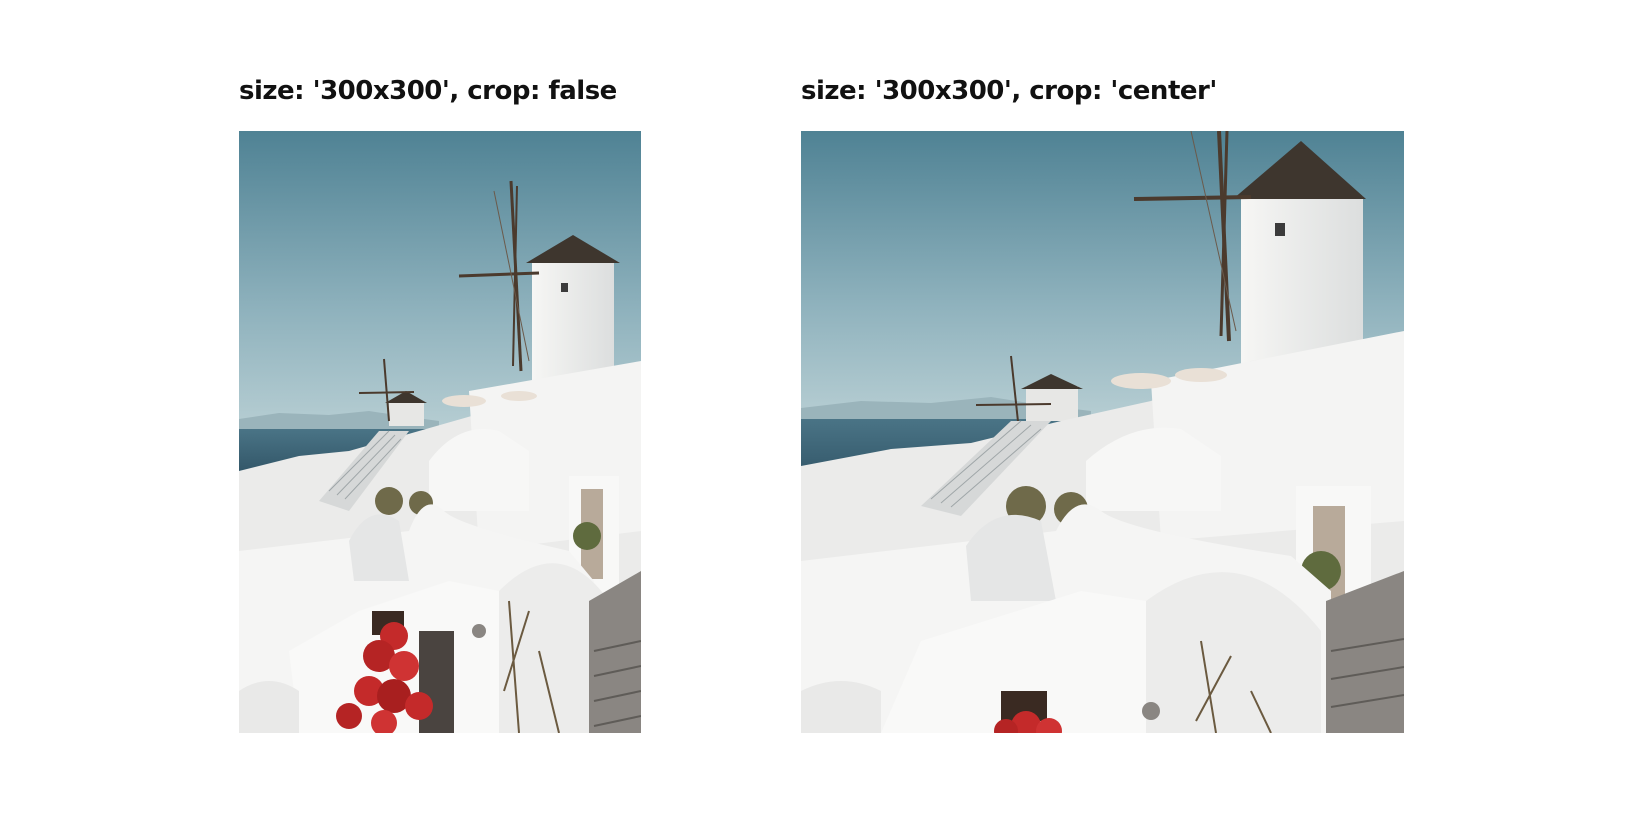 This screenshot has height=814, width=1636. Describe the element at coordinates (1009, 91) in the screenshot. I see `caption-center-crop: size: '300x300', crop: 'center'` at that location.